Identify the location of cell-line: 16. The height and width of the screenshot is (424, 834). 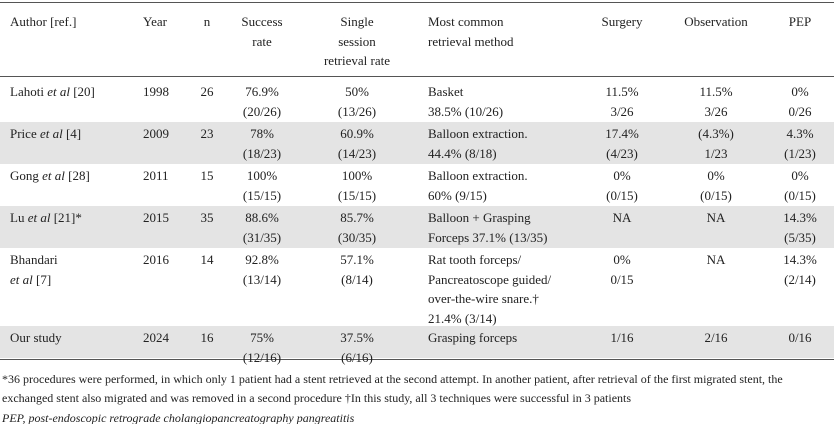
(207, 337).